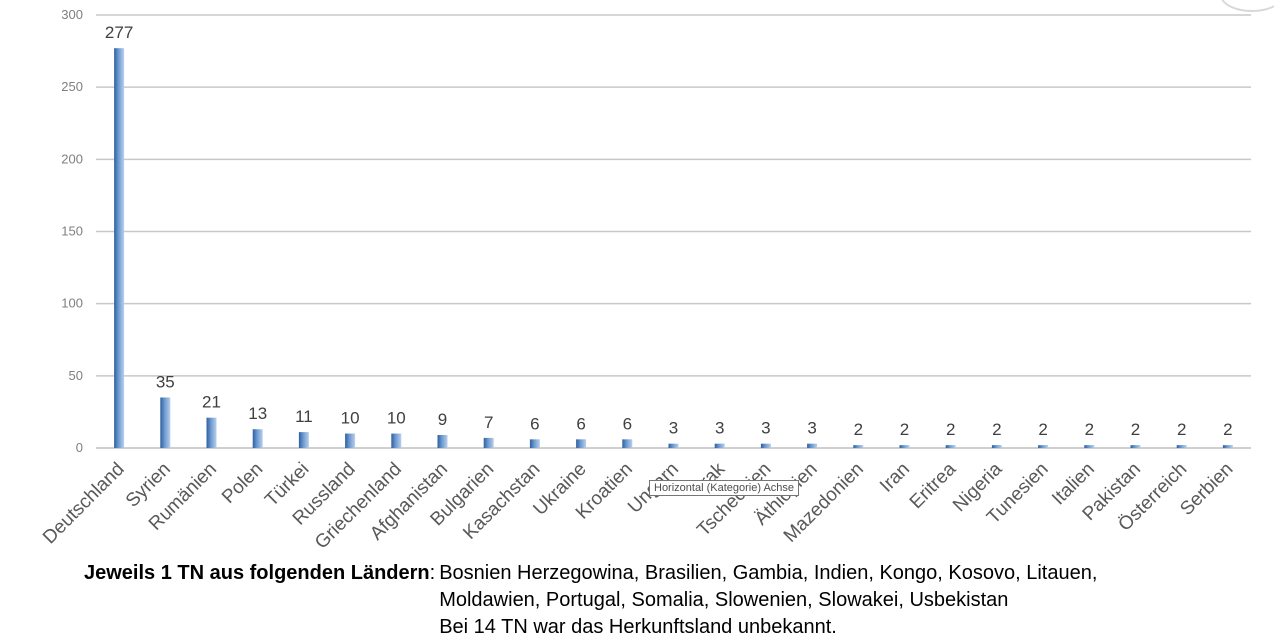 This screenshot has height=643, width=1274. I want to click on y-tick-label: 100, so click(72, 303).